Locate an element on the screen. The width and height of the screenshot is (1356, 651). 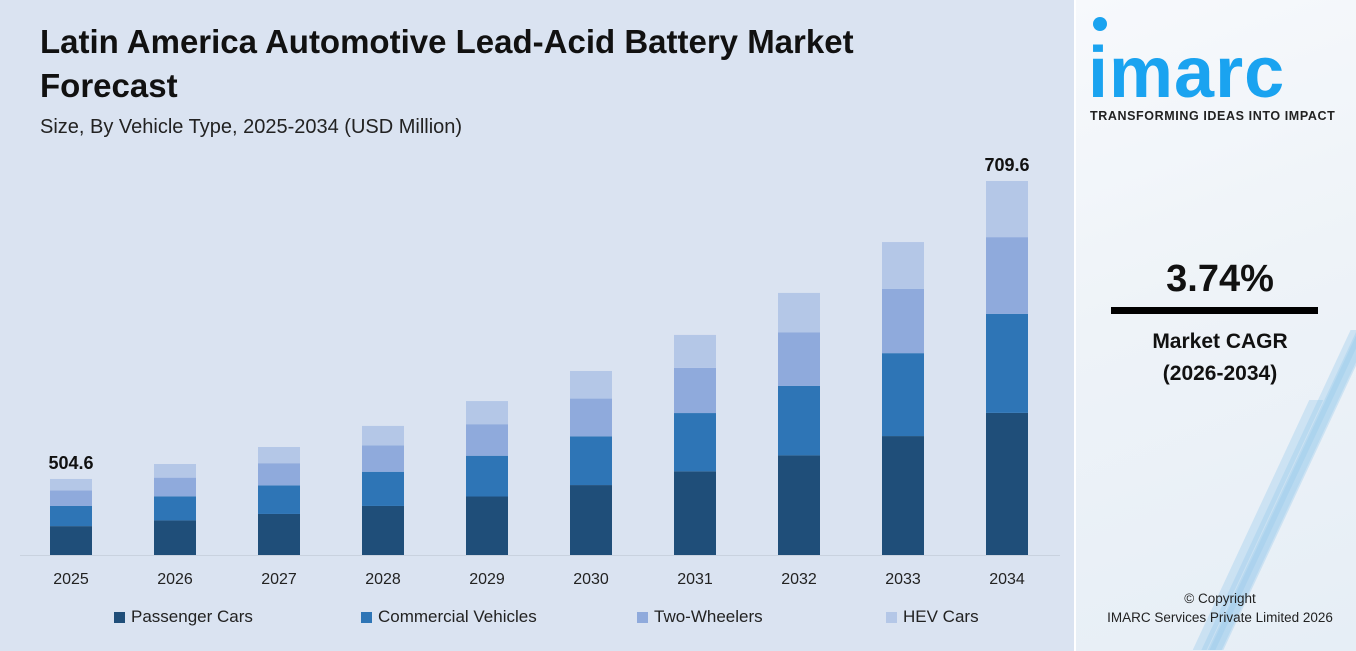
bar-segment-hev-cars-2029 is located at coordinates (487, 413).